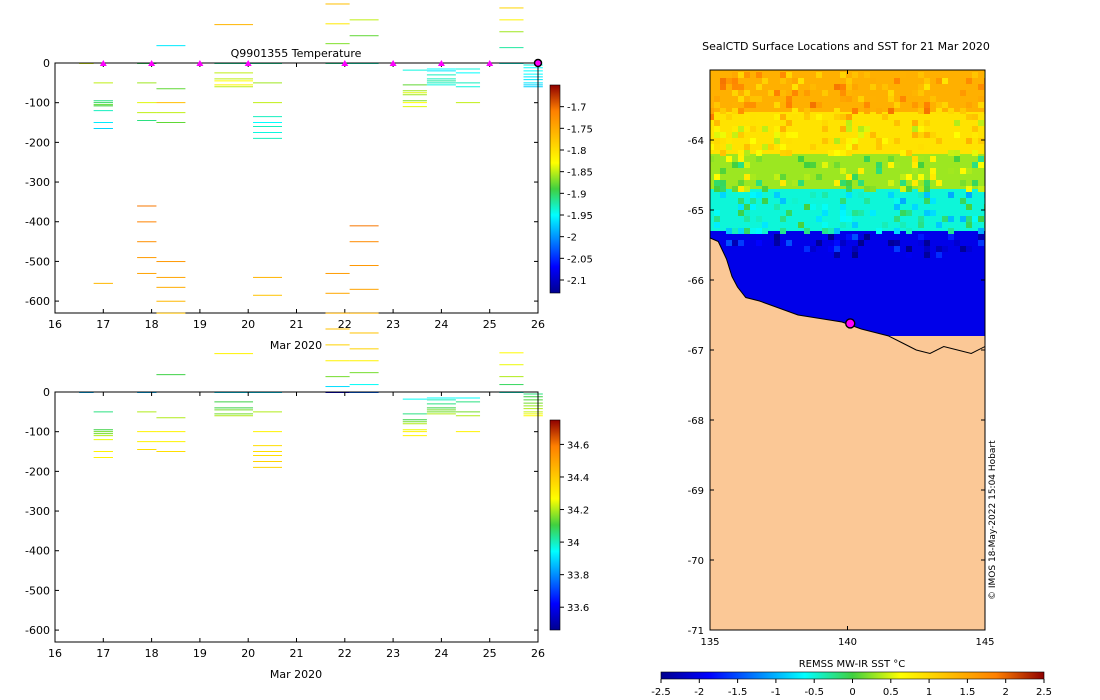 Image resolution: width=1100 pixels, height=700 pixels. I want to click on surface-marker, so click(152, 63).